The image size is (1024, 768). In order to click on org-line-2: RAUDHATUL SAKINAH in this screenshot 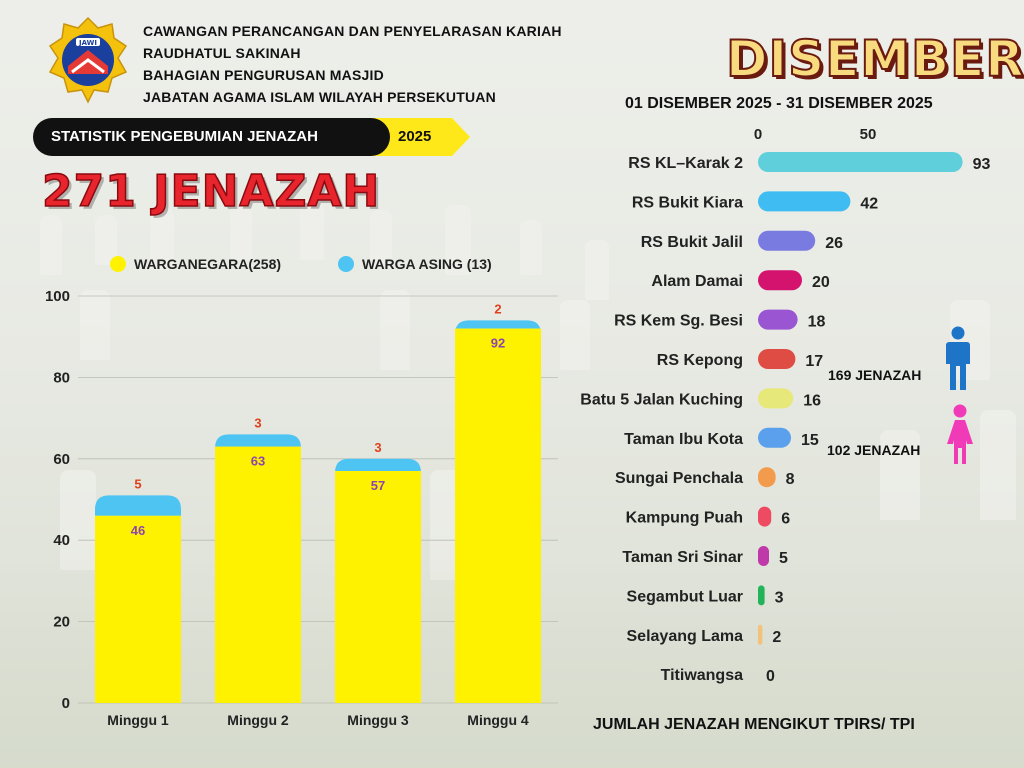, I will do `click(222, 53)`.